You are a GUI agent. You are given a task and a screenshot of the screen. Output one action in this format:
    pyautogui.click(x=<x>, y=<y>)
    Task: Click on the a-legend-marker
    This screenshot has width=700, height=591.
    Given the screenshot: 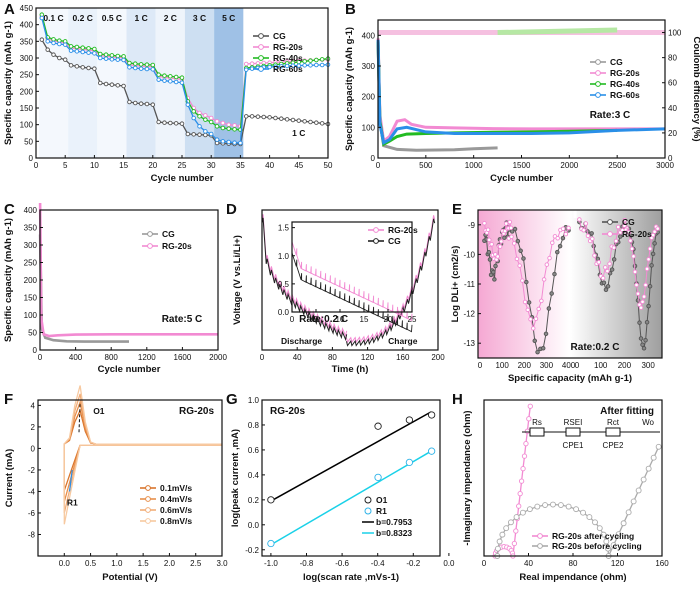 What is the action you would take?
    pyautogui.click(x=261, y=36)
    